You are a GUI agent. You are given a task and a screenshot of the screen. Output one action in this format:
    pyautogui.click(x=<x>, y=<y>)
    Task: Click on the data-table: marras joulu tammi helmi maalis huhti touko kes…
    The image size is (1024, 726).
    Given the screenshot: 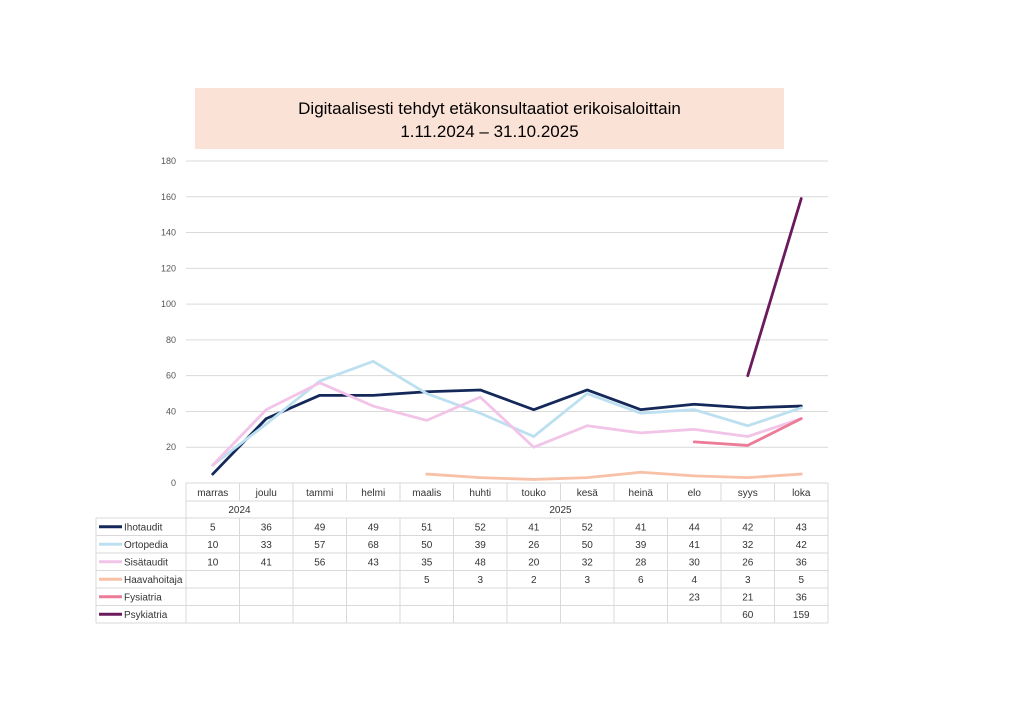 What is the action you would take?
    pyautogui.click(x=462, y=553)
    